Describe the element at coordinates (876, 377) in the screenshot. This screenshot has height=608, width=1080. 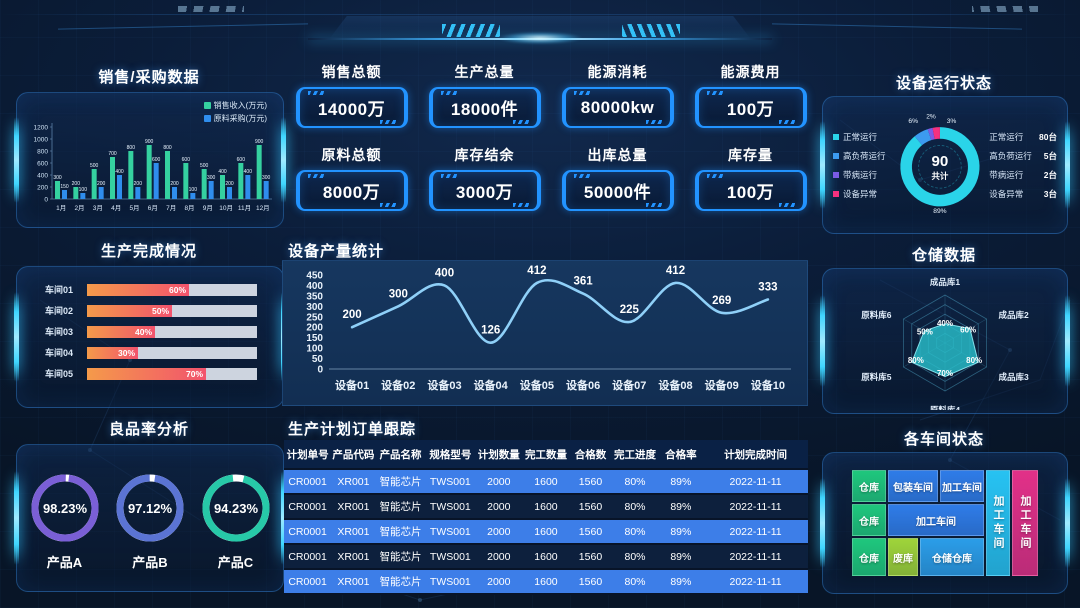
I see `svg-text: 原料库5` at that location.